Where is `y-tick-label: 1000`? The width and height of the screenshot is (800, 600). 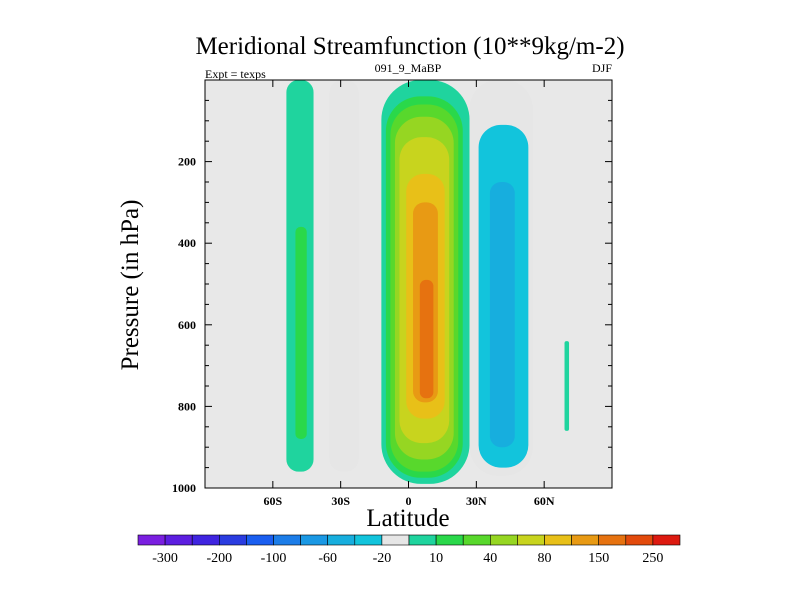
y-tick-label: 1000 is located at coordinates (184, 488).